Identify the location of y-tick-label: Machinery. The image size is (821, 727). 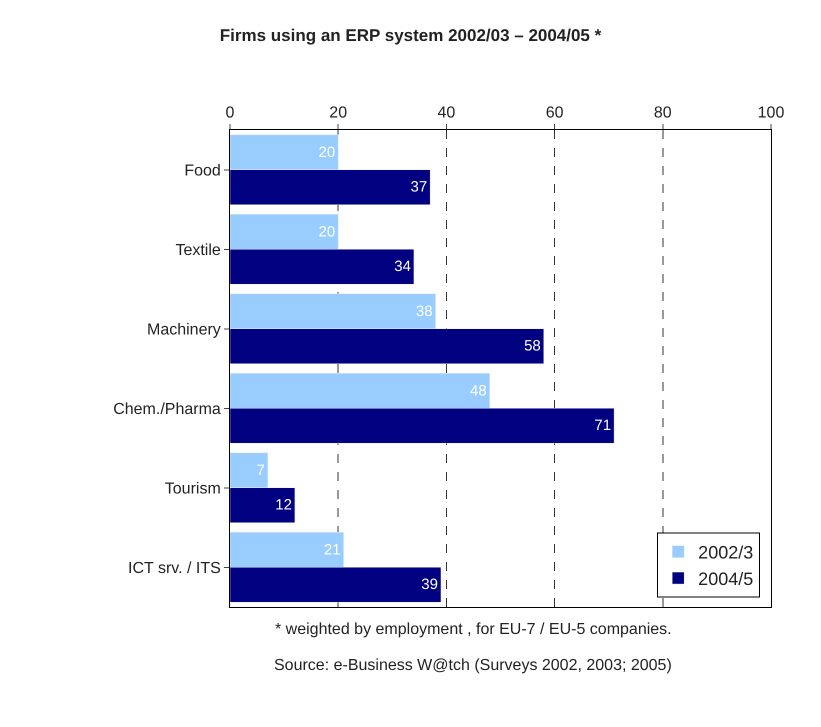
(183, 329).